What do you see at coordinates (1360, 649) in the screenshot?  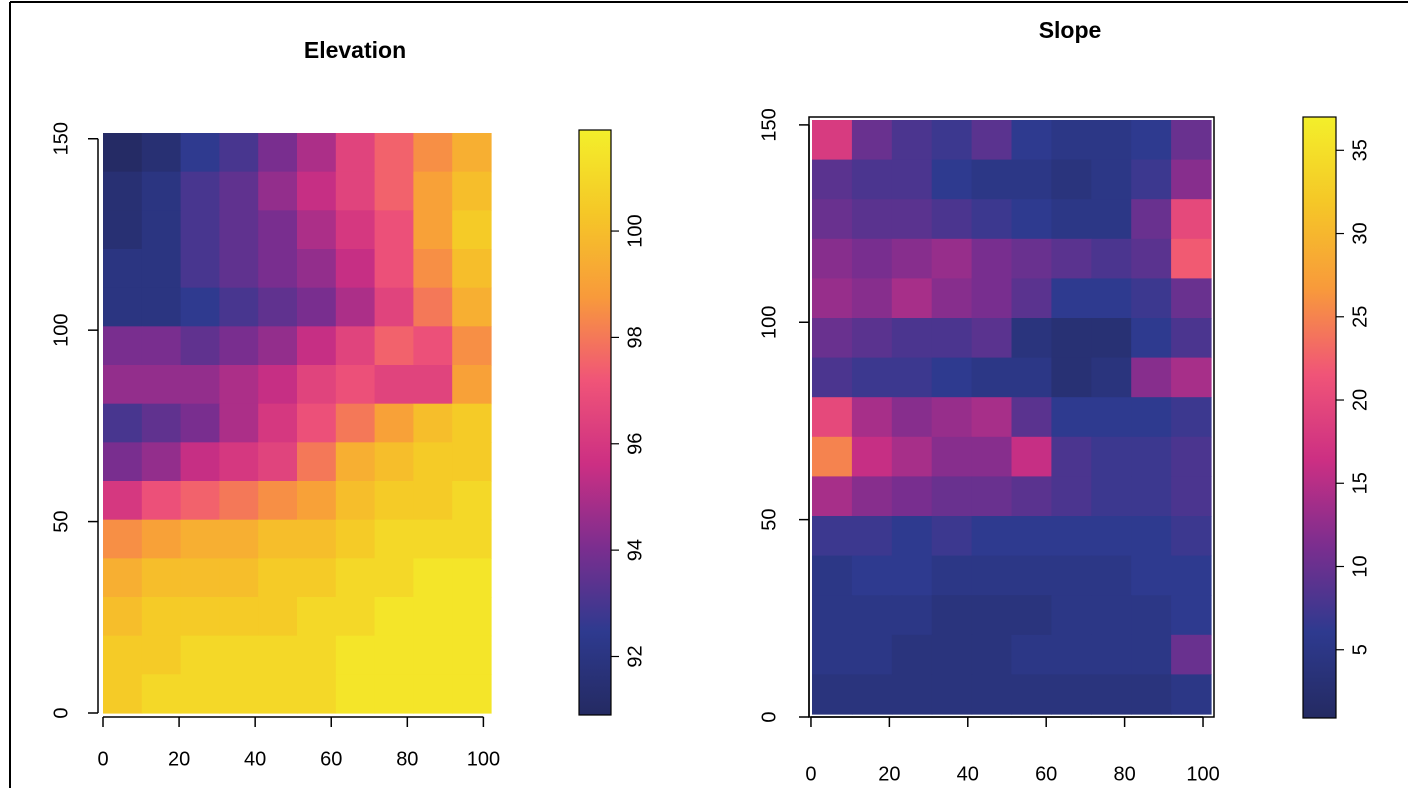 I see `colorbar-tick-label: 5` at bounding box center [1360, 649].